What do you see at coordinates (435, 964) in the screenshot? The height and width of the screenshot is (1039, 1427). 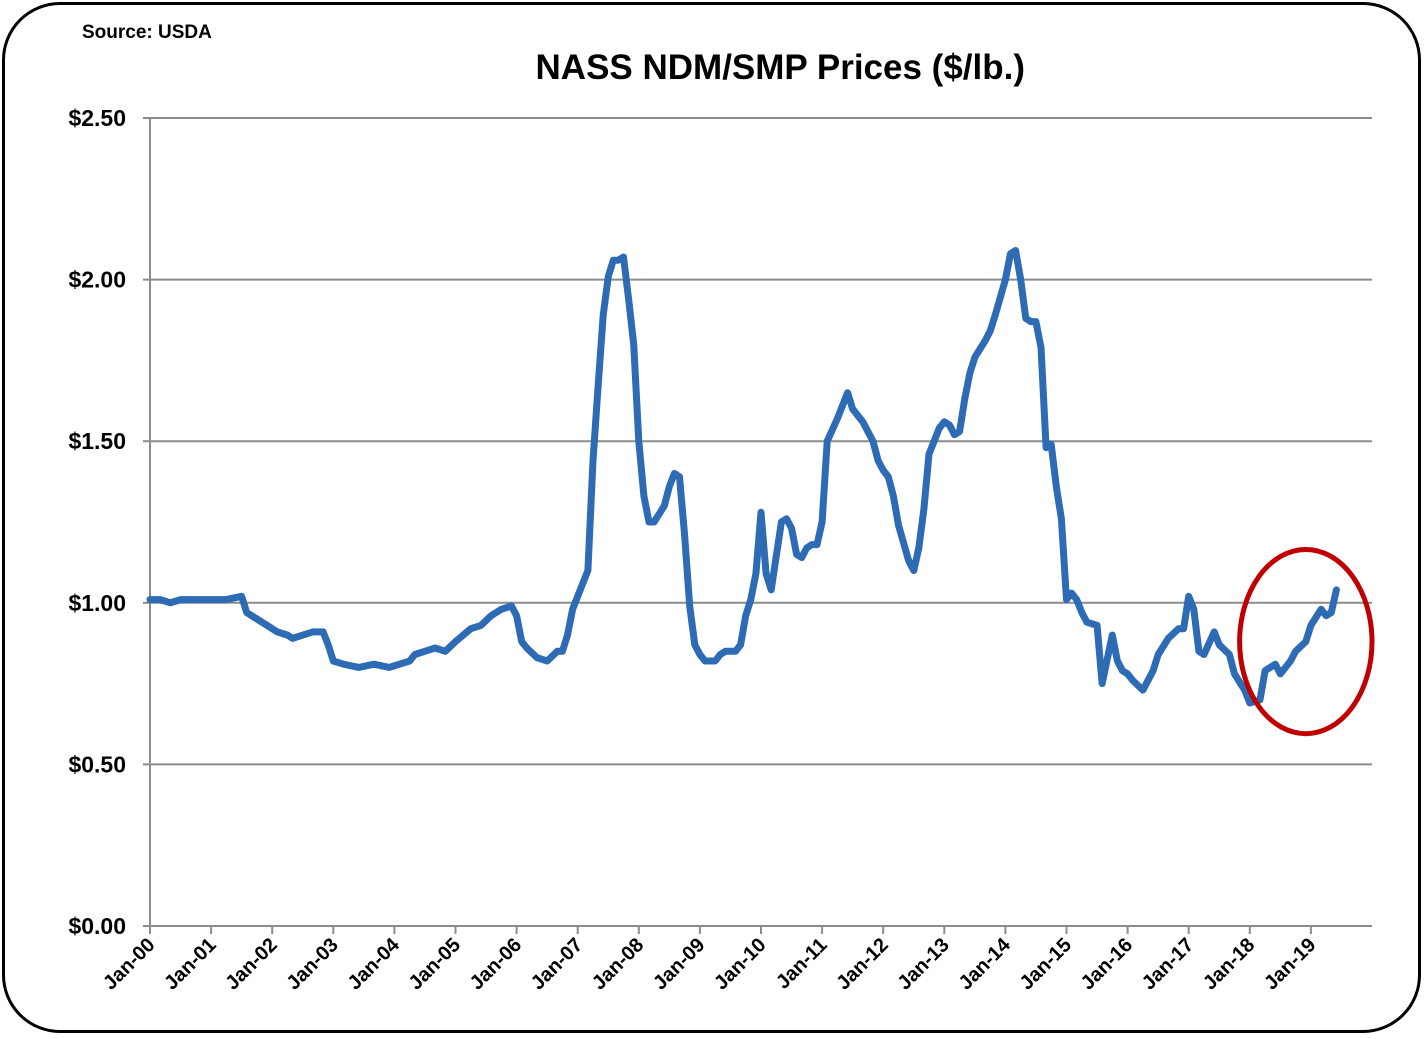 I see `x-tick-label: Jan-05` at bounding box center [435, 964].